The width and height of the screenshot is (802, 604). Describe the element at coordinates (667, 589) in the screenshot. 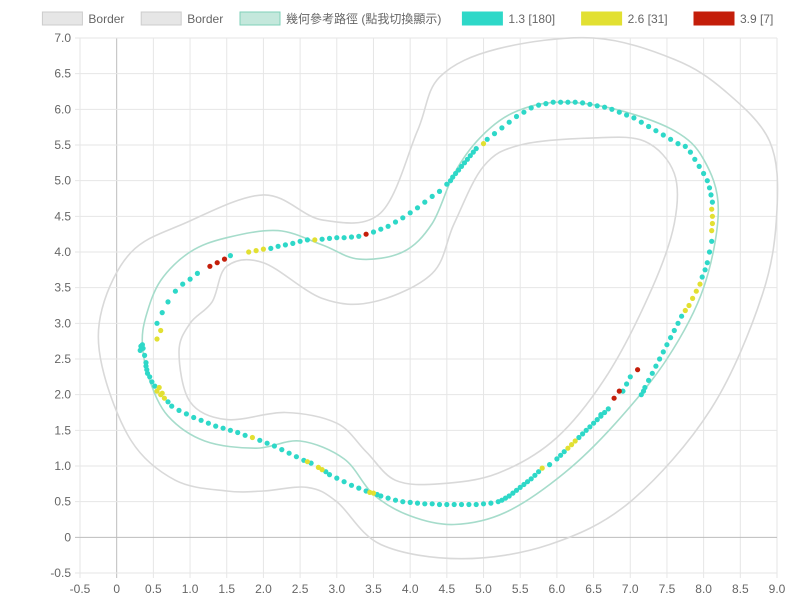

I see `x-tick-label: 7.5` at that location.